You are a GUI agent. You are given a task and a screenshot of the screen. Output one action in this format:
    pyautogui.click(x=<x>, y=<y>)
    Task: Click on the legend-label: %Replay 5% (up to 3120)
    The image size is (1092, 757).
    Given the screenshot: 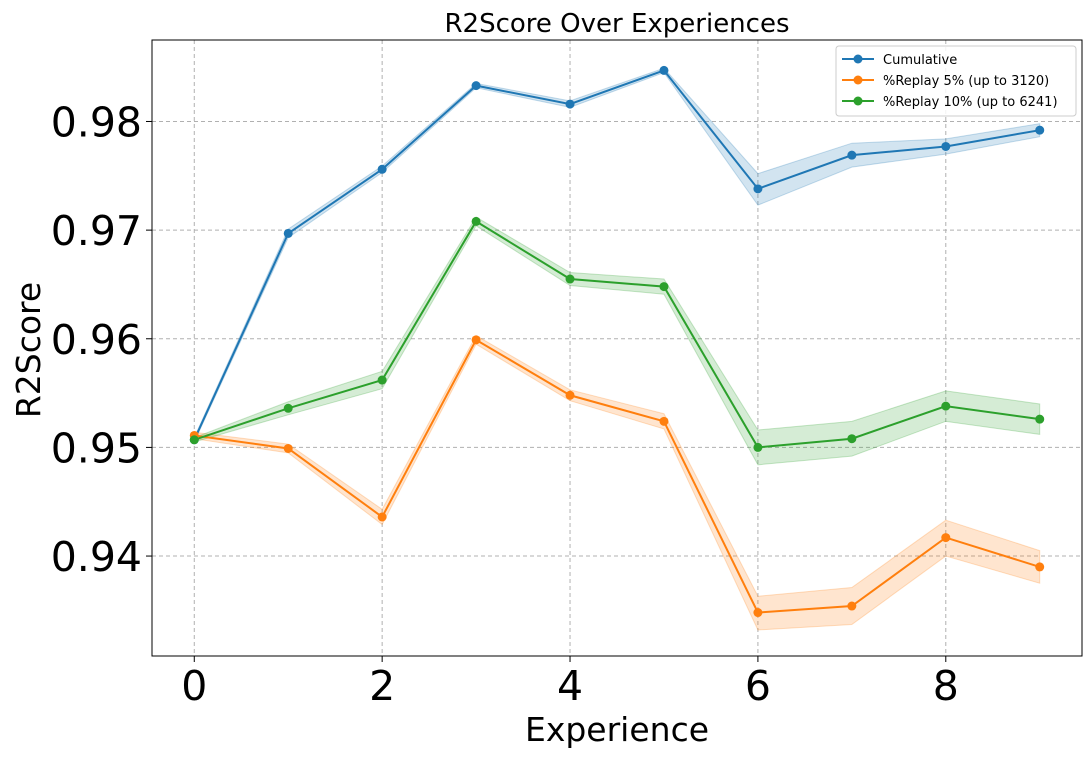 What is the action you would take?
    pyautogui.click(x=966, y=81)
    